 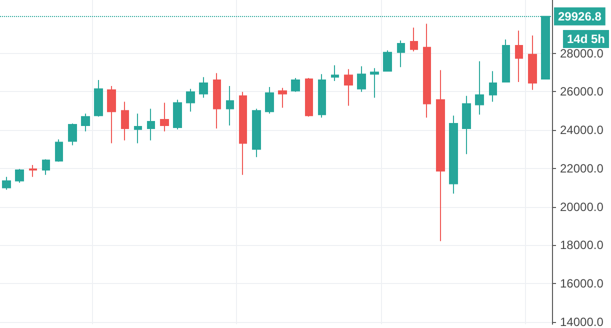 I want to click on text: 14d 5h, so click(x=585, y=39).